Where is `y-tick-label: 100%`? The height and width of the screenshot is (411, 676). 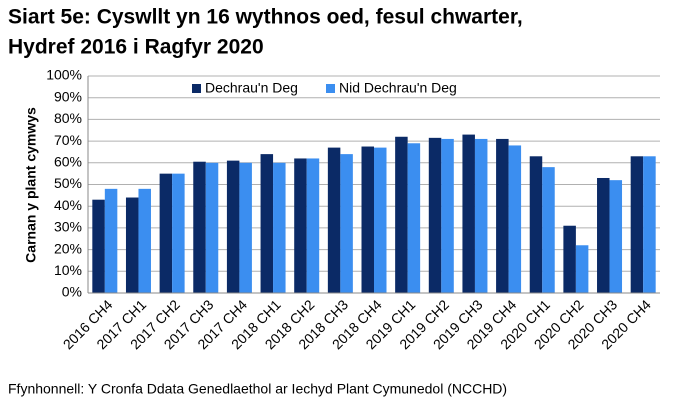 y-tick-label: 100% is located at coordinates (64, 75).